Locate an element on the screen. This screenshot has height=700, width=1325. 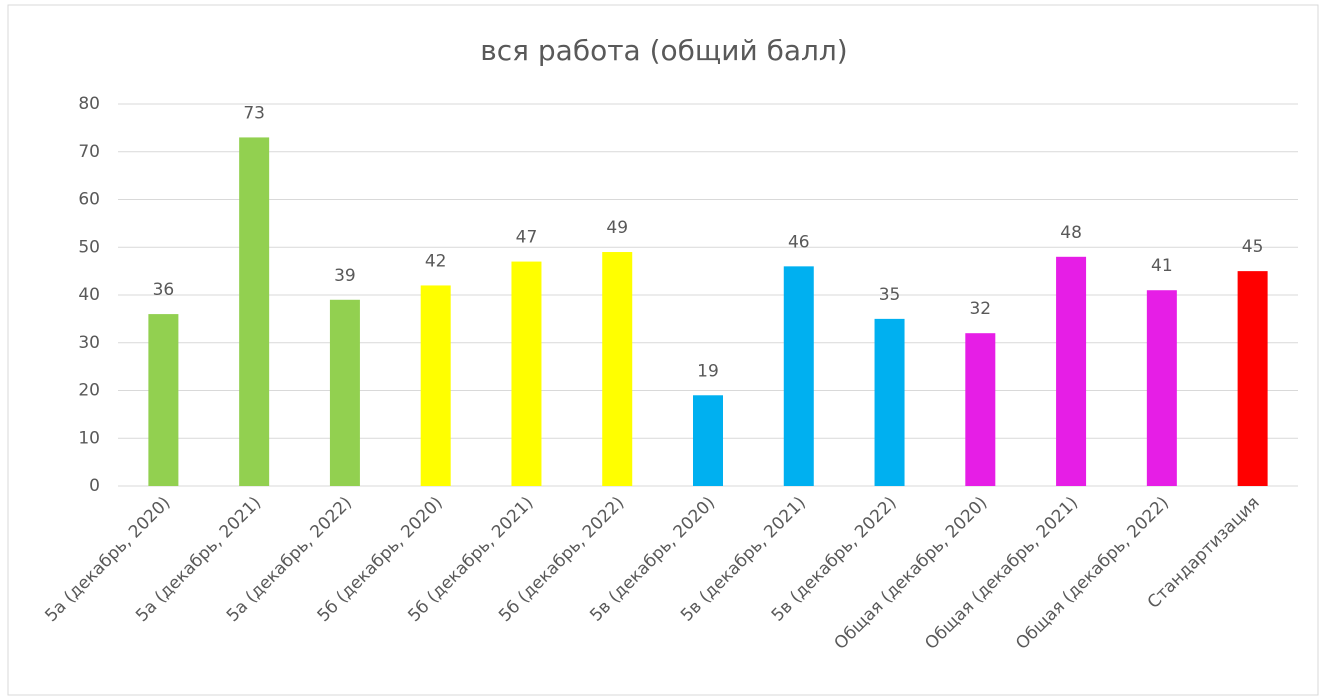
data-label: 32 is located at coordinates (980, 309).